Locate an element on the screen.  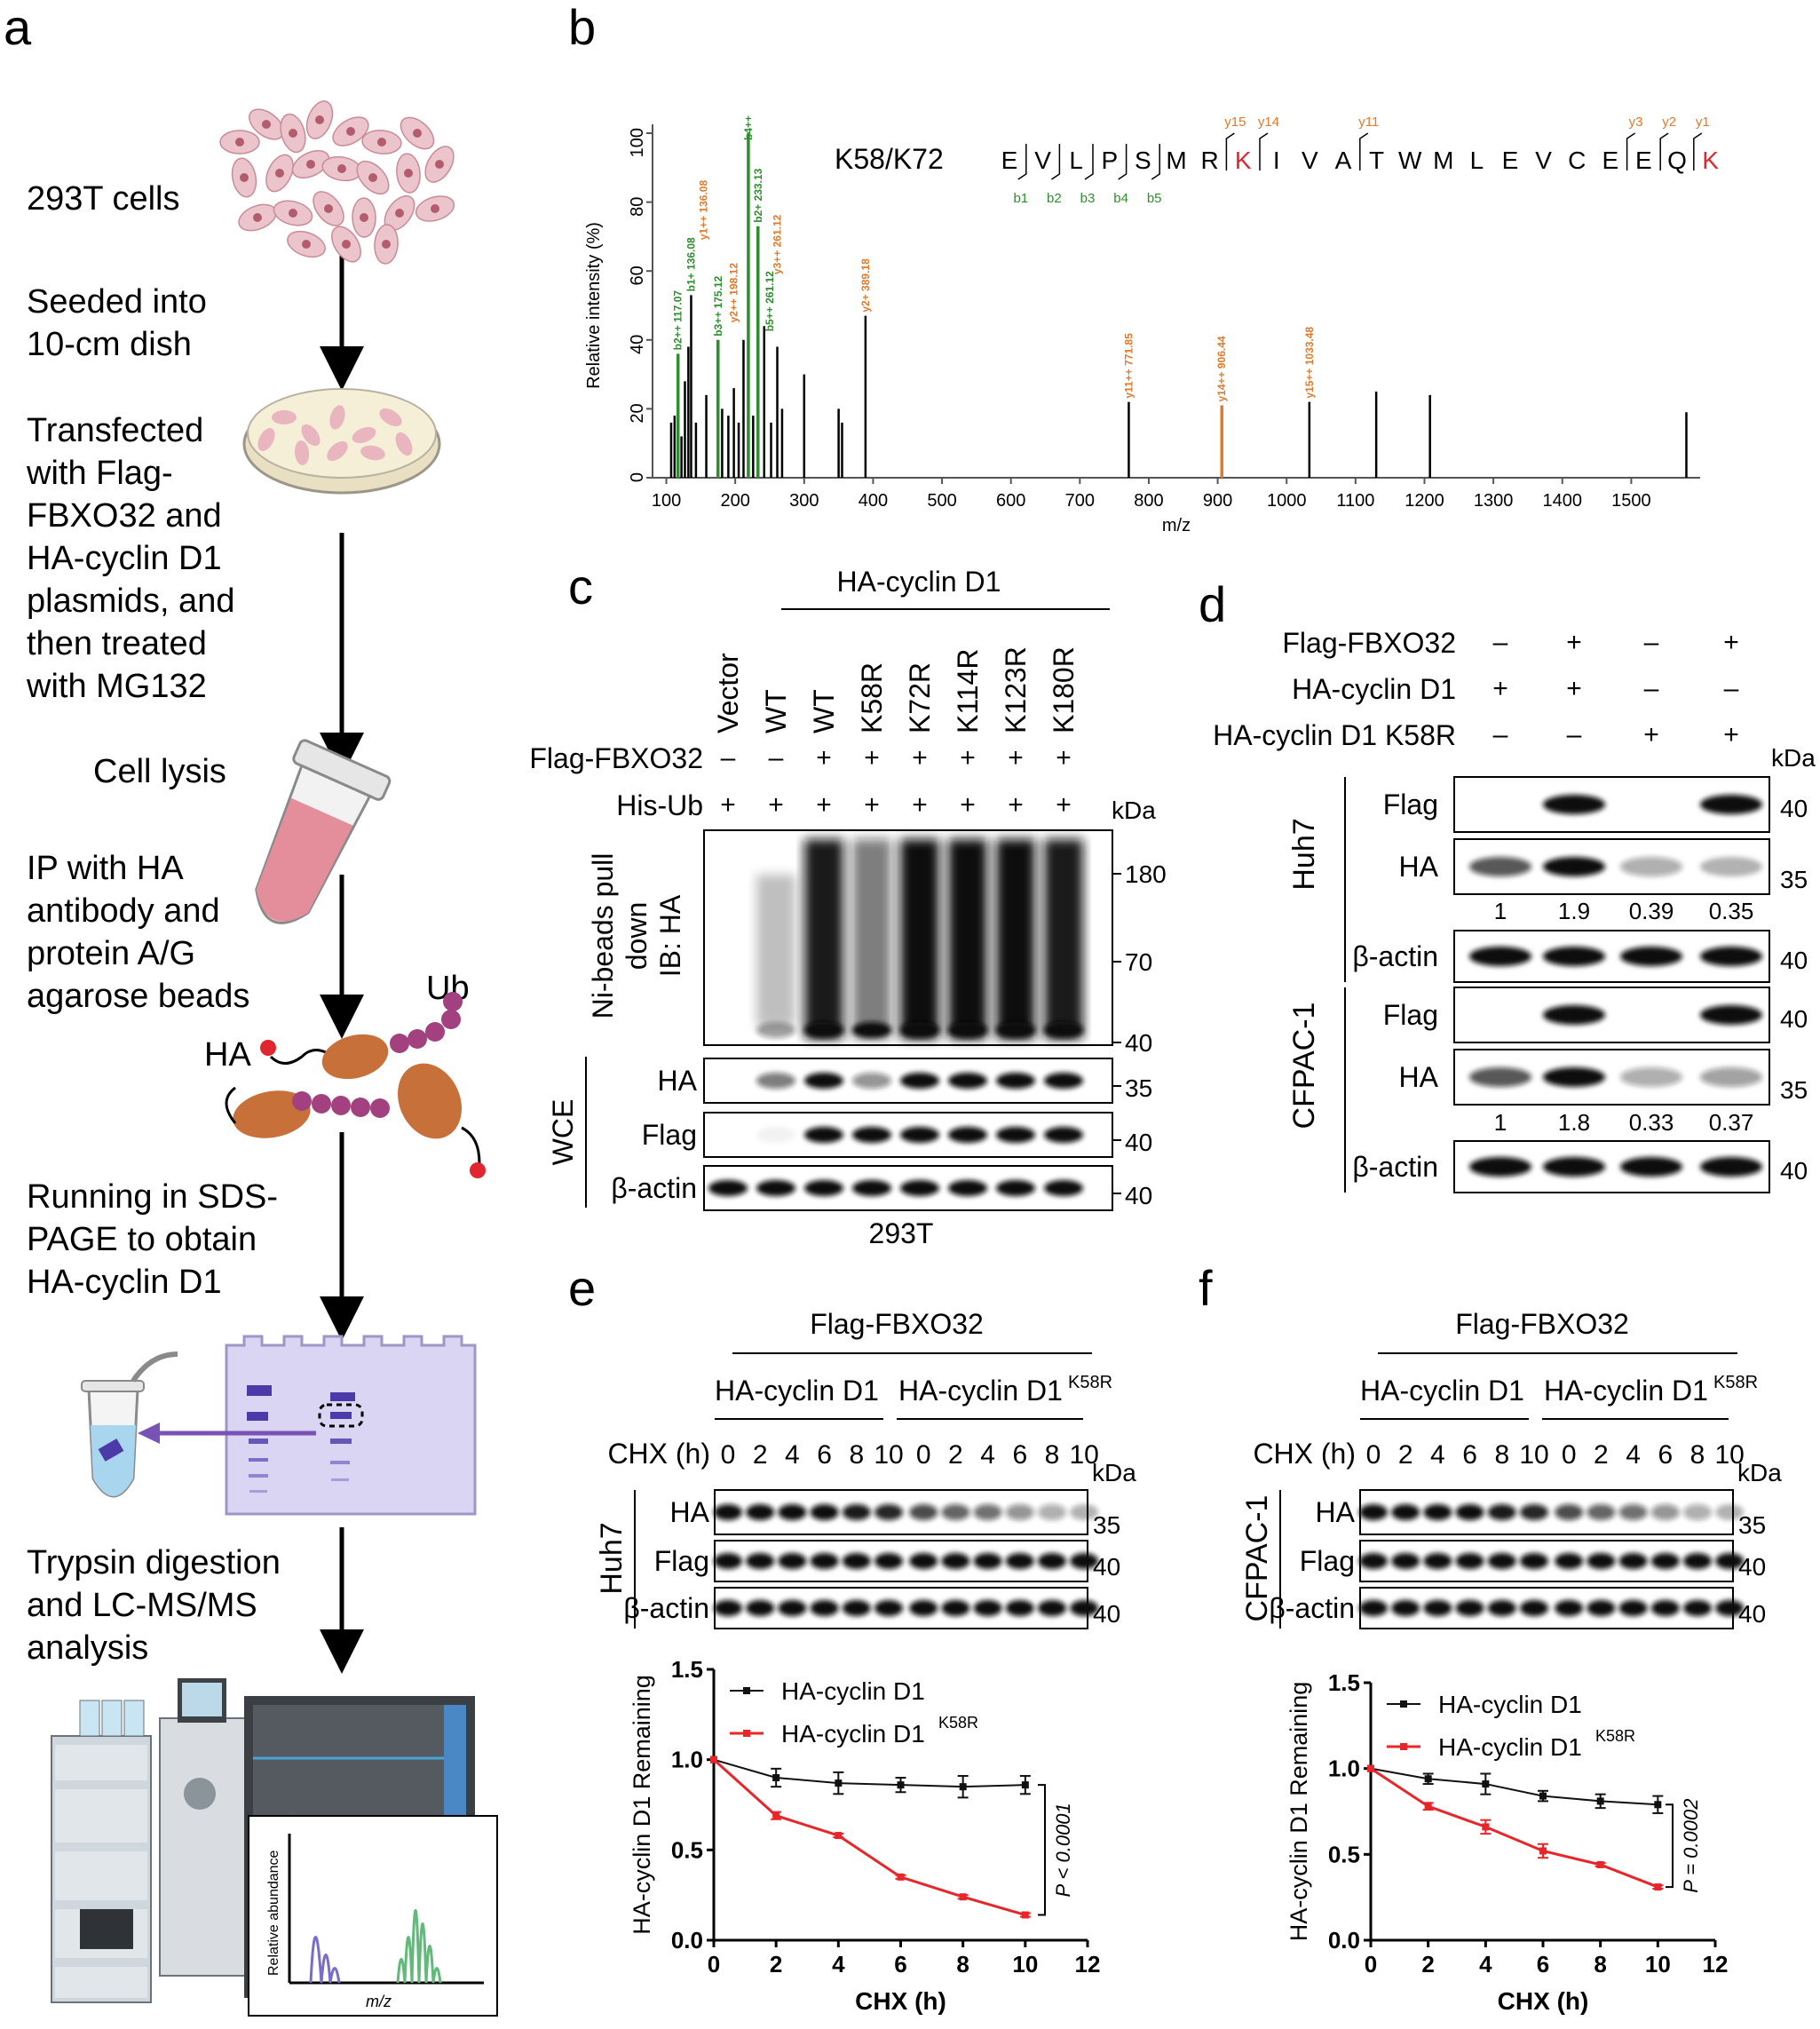
step-lysis: Cell lysis is located at coordinates (159, 771).